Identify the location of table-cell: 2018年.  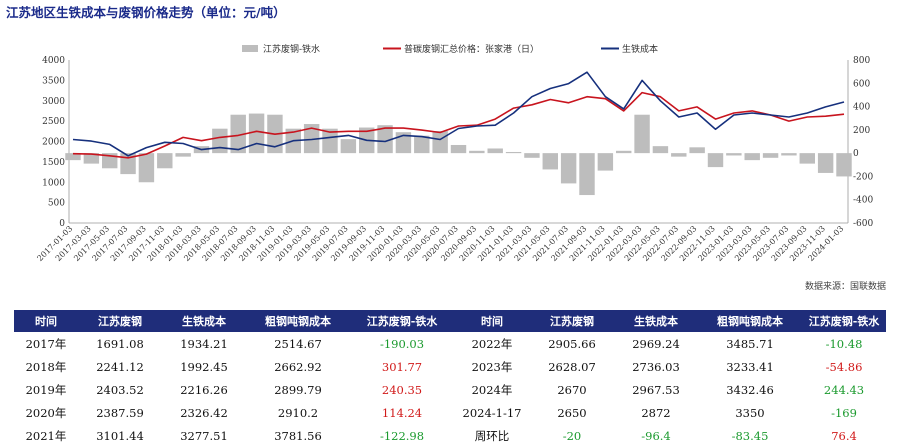
(46, 366).